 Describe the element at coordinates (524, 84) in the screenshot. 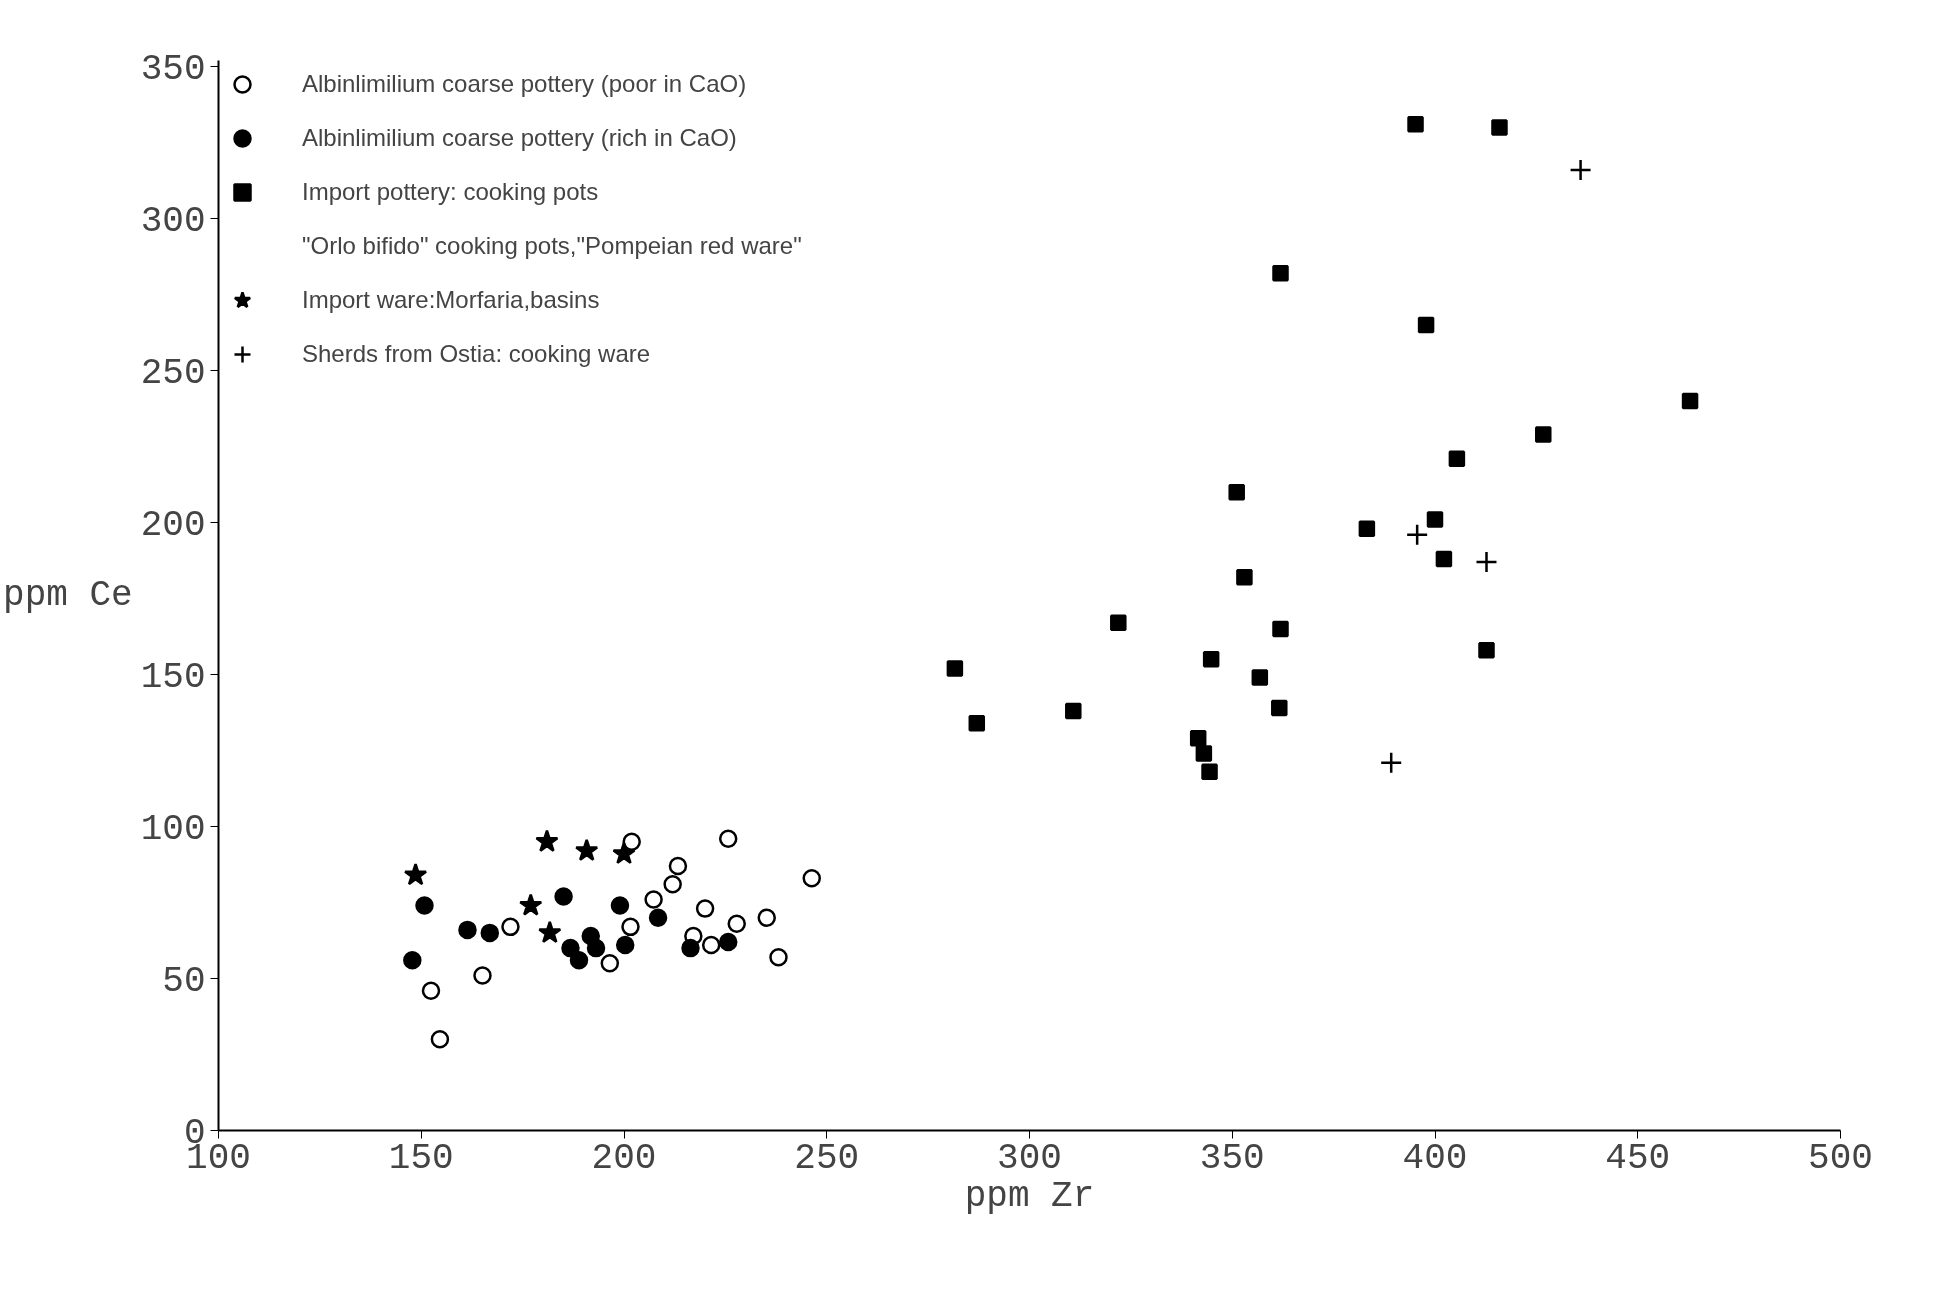

I see `legend-label: Albinlimilium coarse pottery (poor in CaO)` at that location.